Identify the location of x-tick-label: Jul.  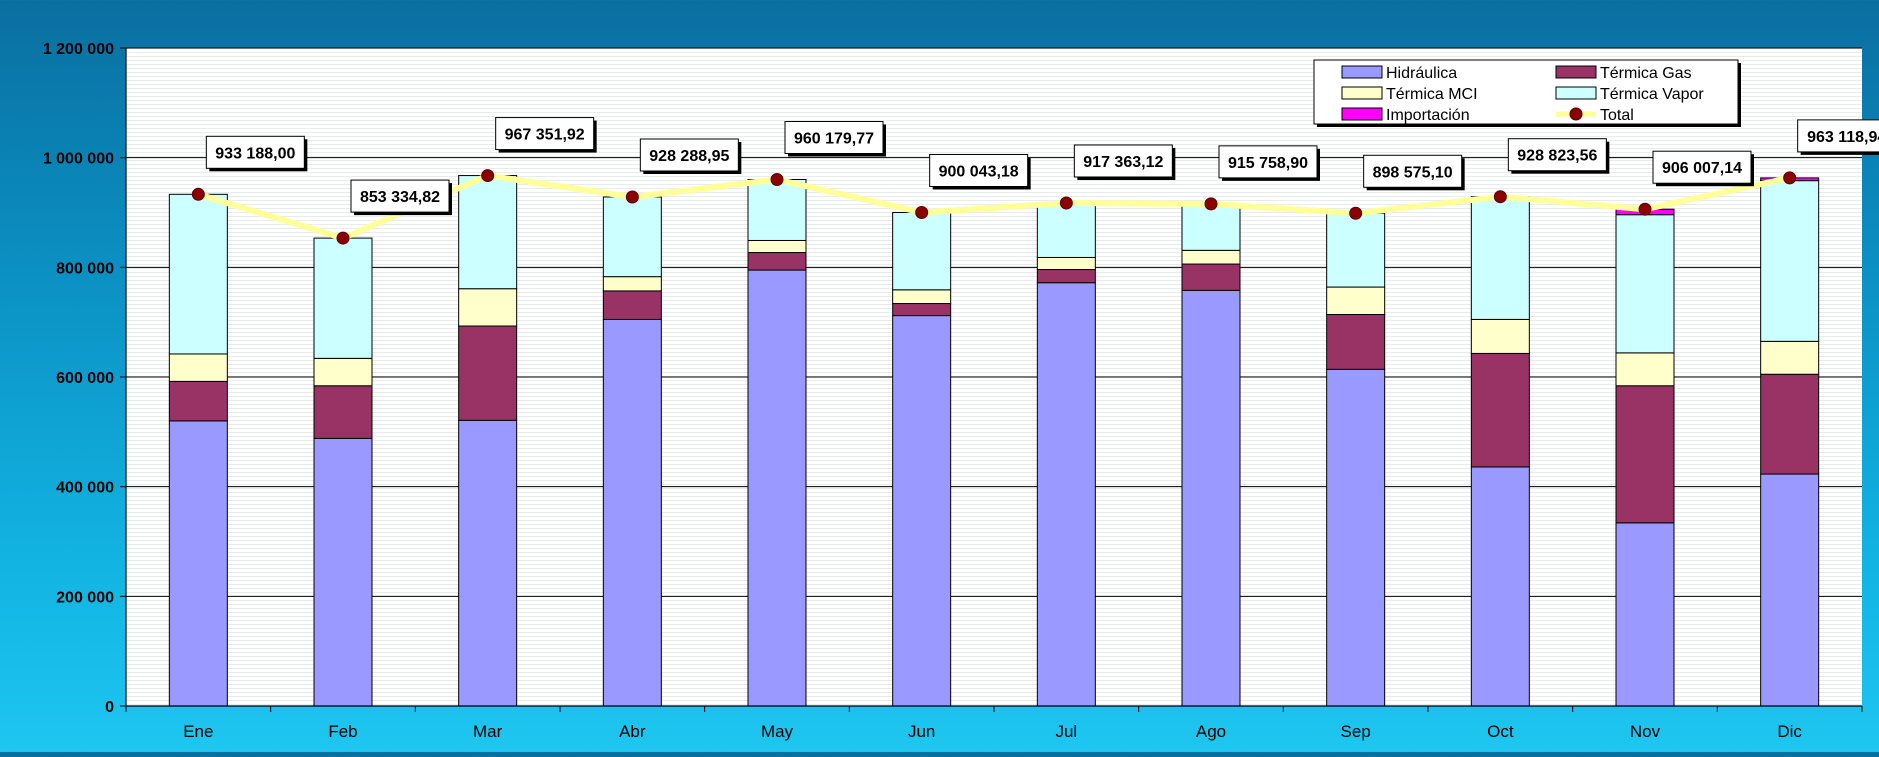
(1066, 731).